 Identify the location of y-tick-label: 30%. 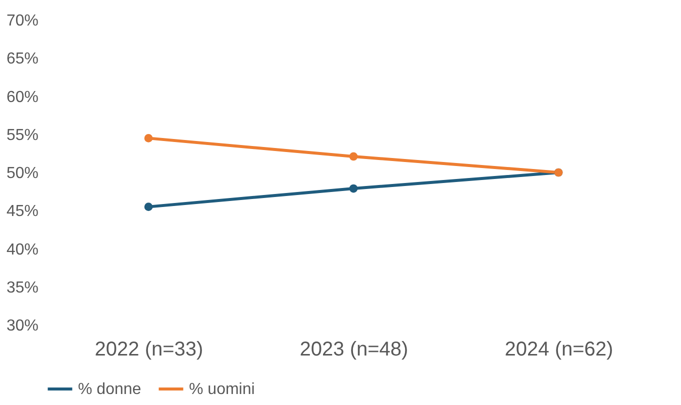
(22, 326).